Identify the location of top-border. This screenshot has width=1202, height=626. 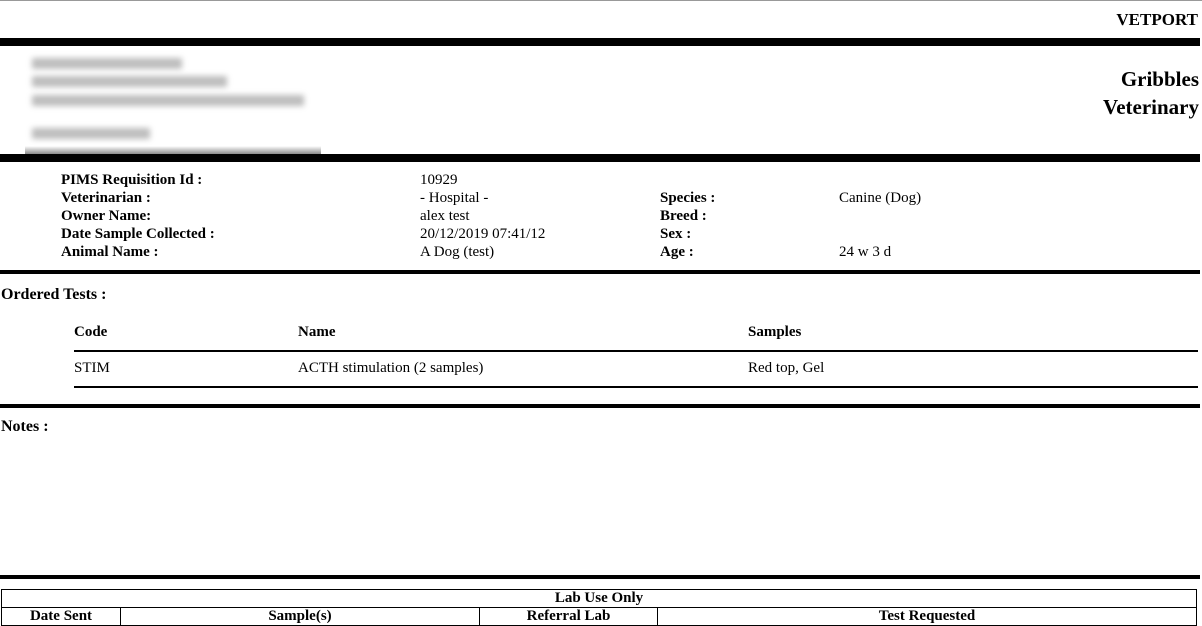
(601, 0).